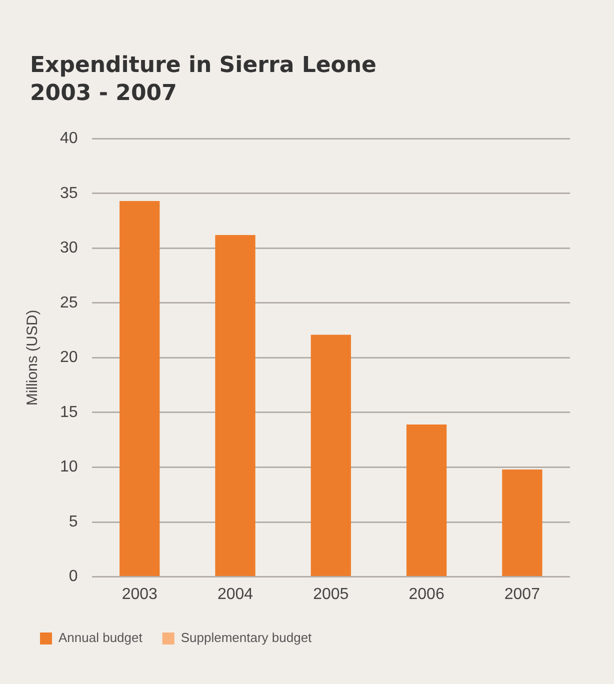 Image resolution: width=614 pixels, height=684 pixels. What do you see at coordinates (73, 577) in the screenshot?
I see `y-tick-label: 0` at bounding box center [73, 577].